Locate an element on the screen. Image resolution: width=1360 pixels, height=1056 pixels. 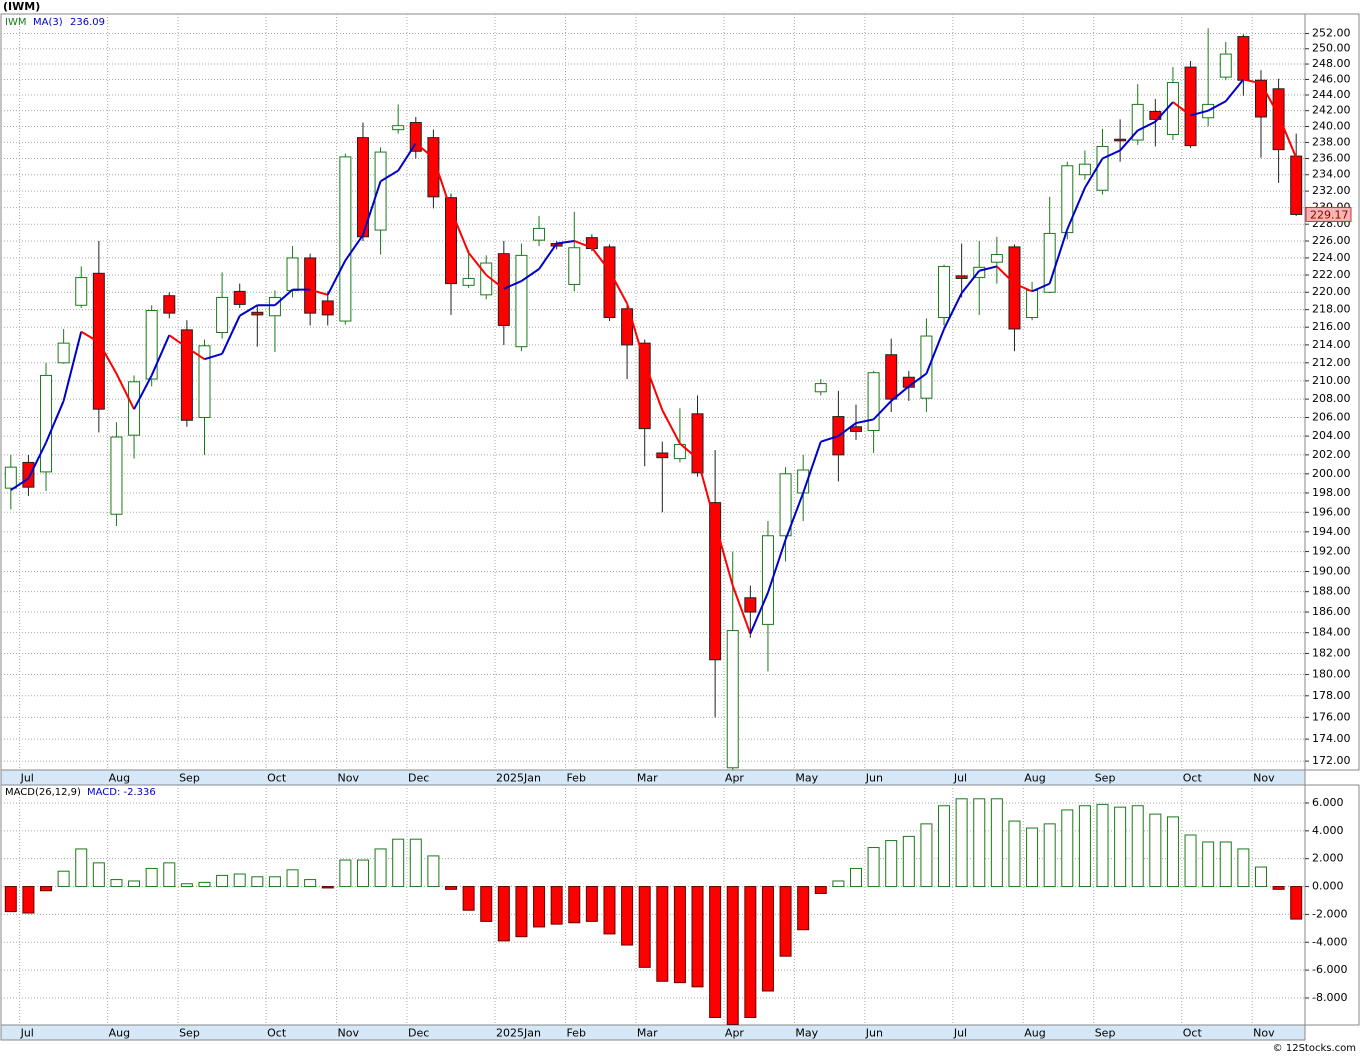
x-tick-label: Feb is located at coordinates (575, 778).